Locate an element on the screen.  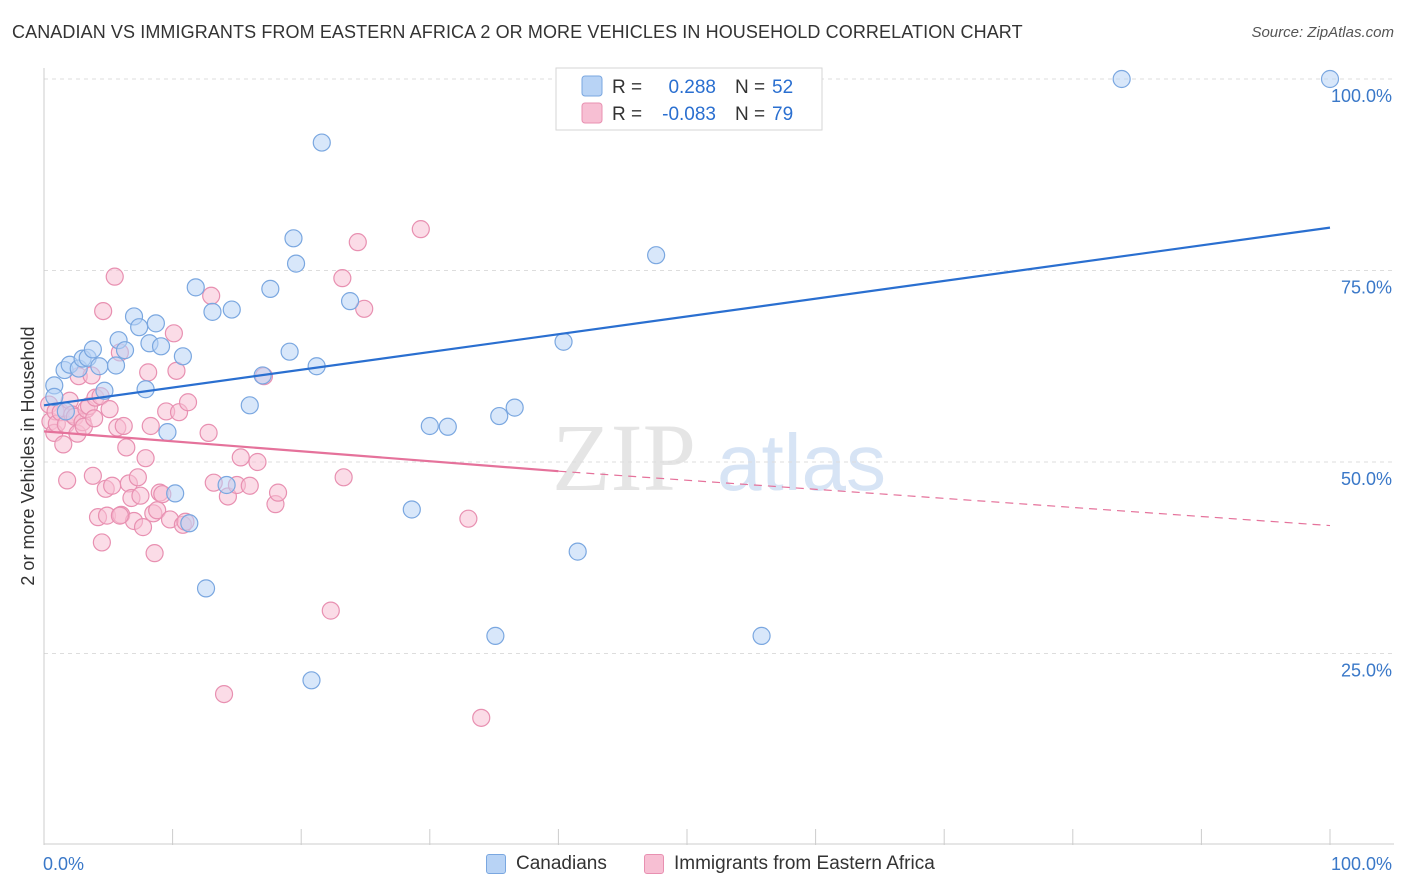
legend-n-label-canadians: N = is located at coordinates (750, 87).